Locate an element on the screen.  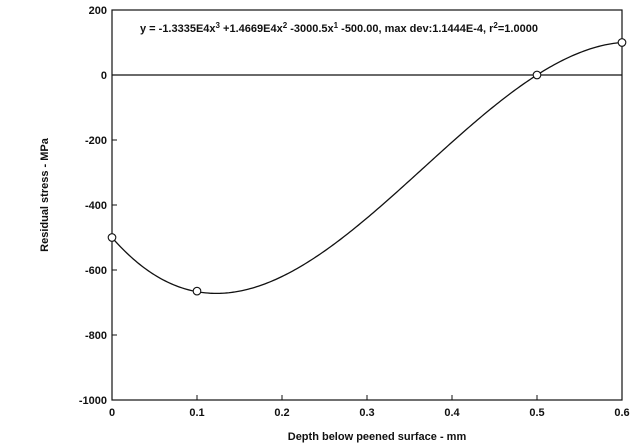
y-tick-label: 0 is located at coordinates (104, 76).